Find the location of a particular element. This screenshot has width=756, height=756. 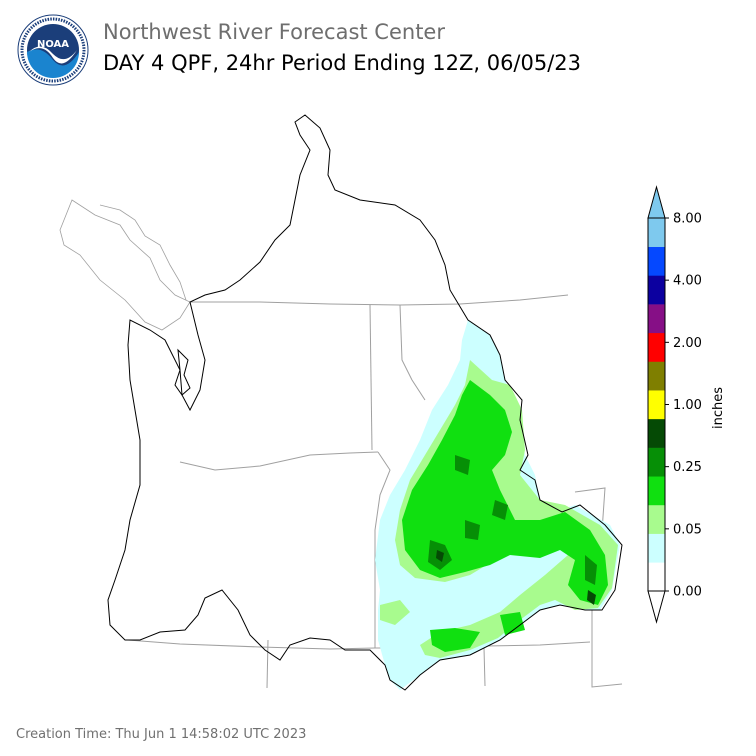

noaa-logo: NOAA is located at coordinates (53, 50).